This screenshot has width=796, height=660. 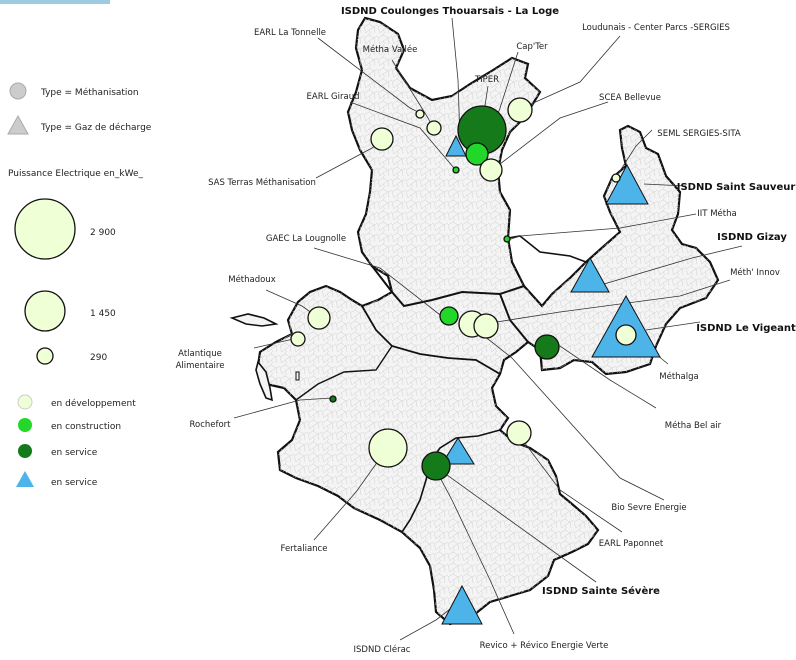 What do you see at coordinates (678, 376) in the screenshot?
I see `label-methalga: Méthalga` at bounding box center [678, 376].